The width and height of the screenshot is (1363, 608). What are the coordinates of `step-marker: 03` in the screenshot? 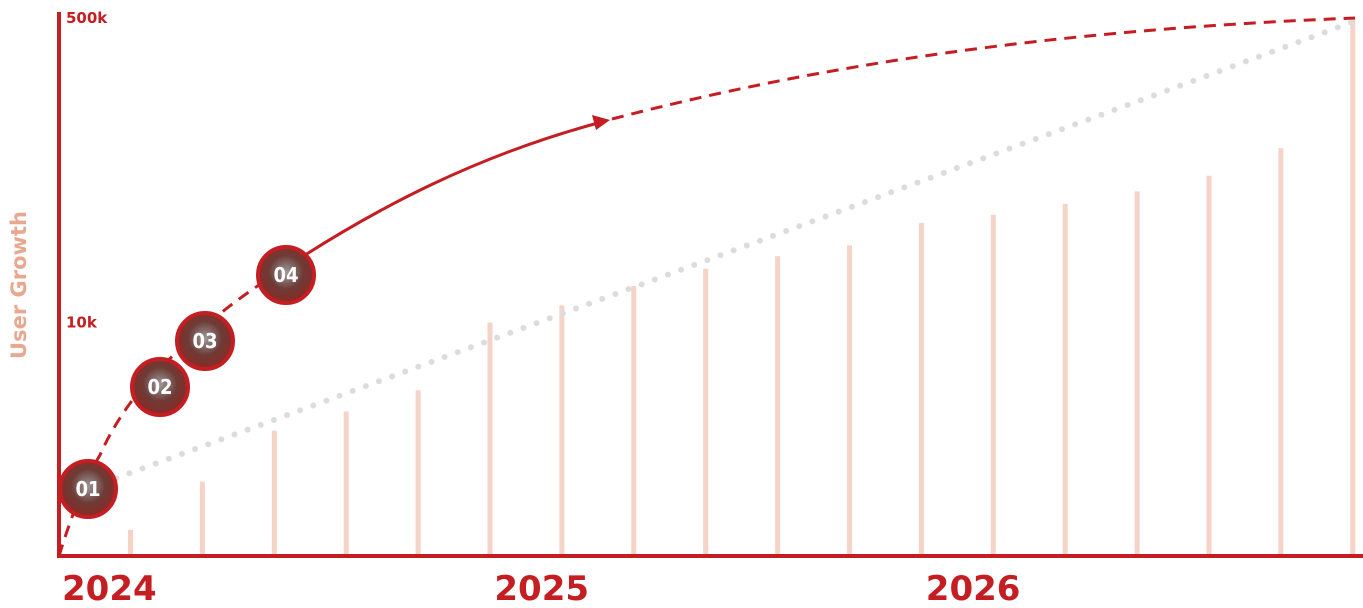 It's located at (205, 341).